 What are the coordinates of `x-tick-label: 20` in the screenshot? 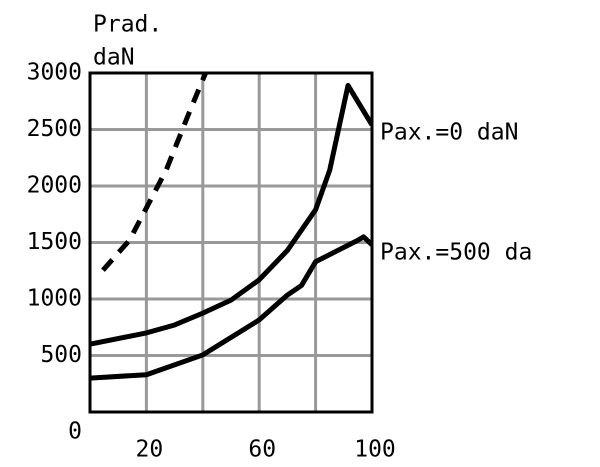 It's located at (150, 450).